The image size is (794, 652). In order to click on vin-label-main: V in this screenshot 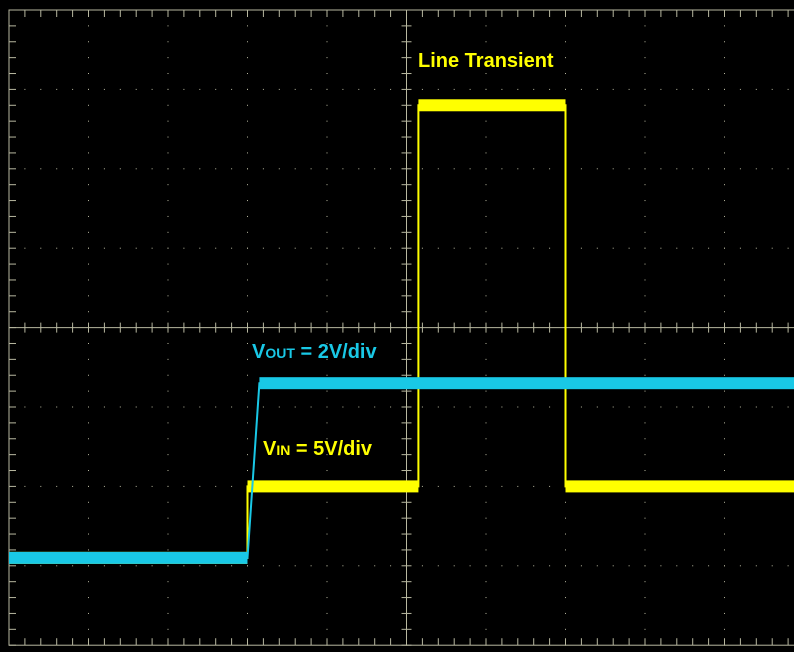, I will do `click(270, 449)`.